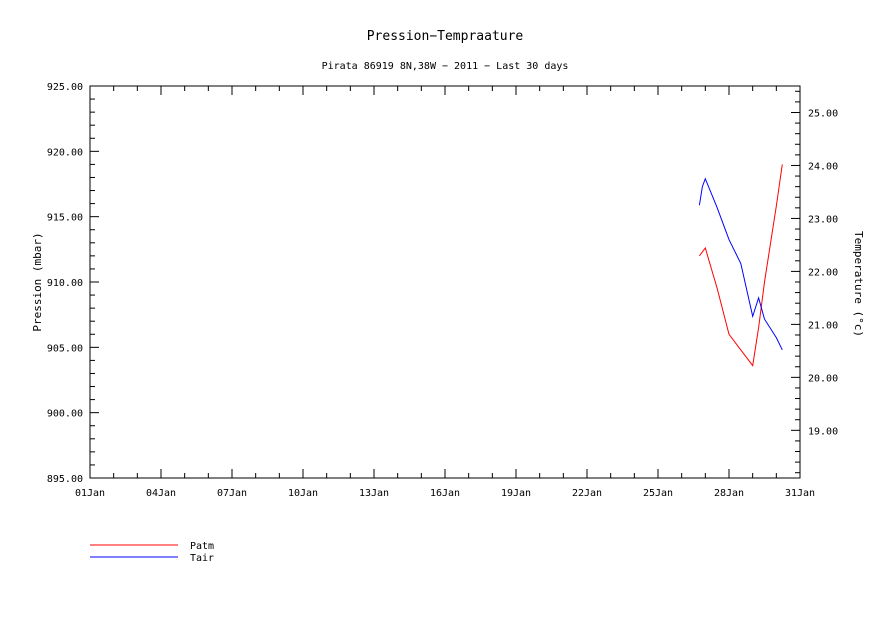 The width and height of the screenshot is (891, 630). I want to click on y-right-tick-label: 25.00, so click(823, 113).